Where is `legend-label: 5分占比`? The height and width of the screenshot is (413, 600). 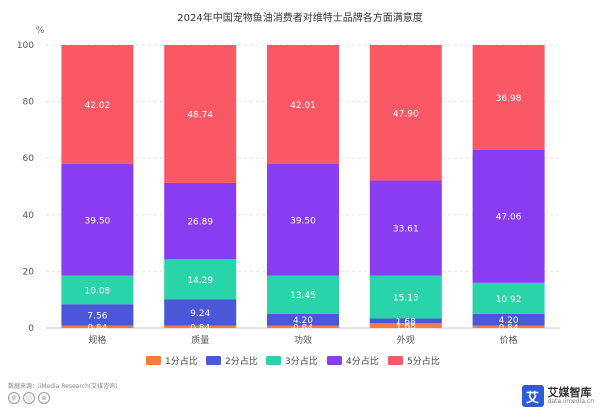
legend-label: 5分占比 is located at coordinates (423, 361).